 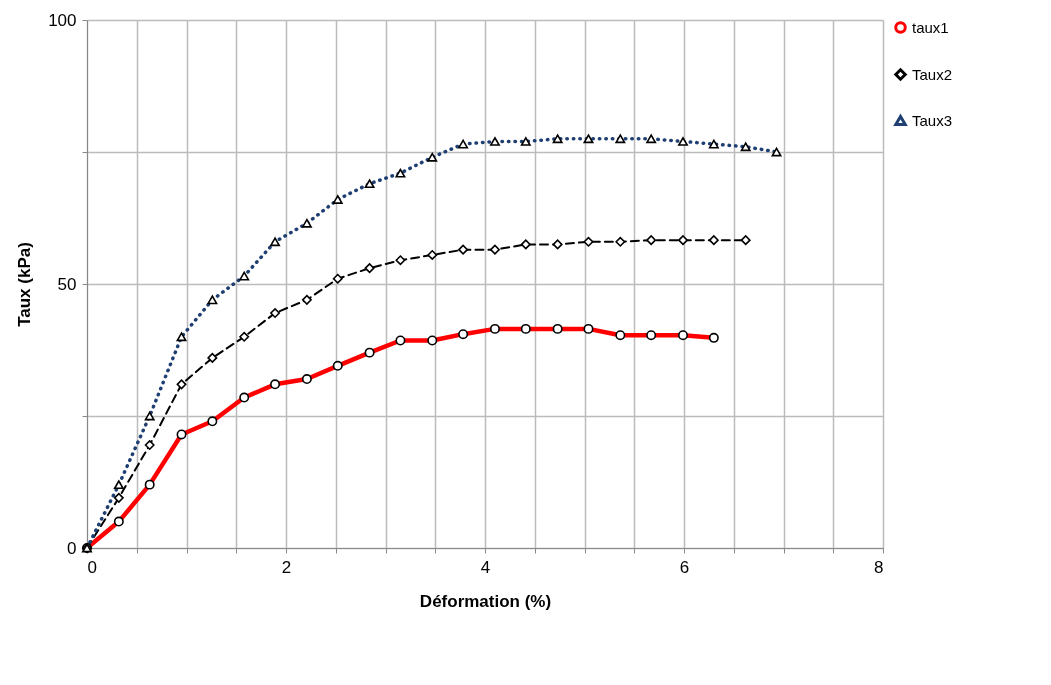 What do you see at coordinates (72, 548) in the screenshot?
I see `y-tick-label: 0` at bounding box center [72, 548].